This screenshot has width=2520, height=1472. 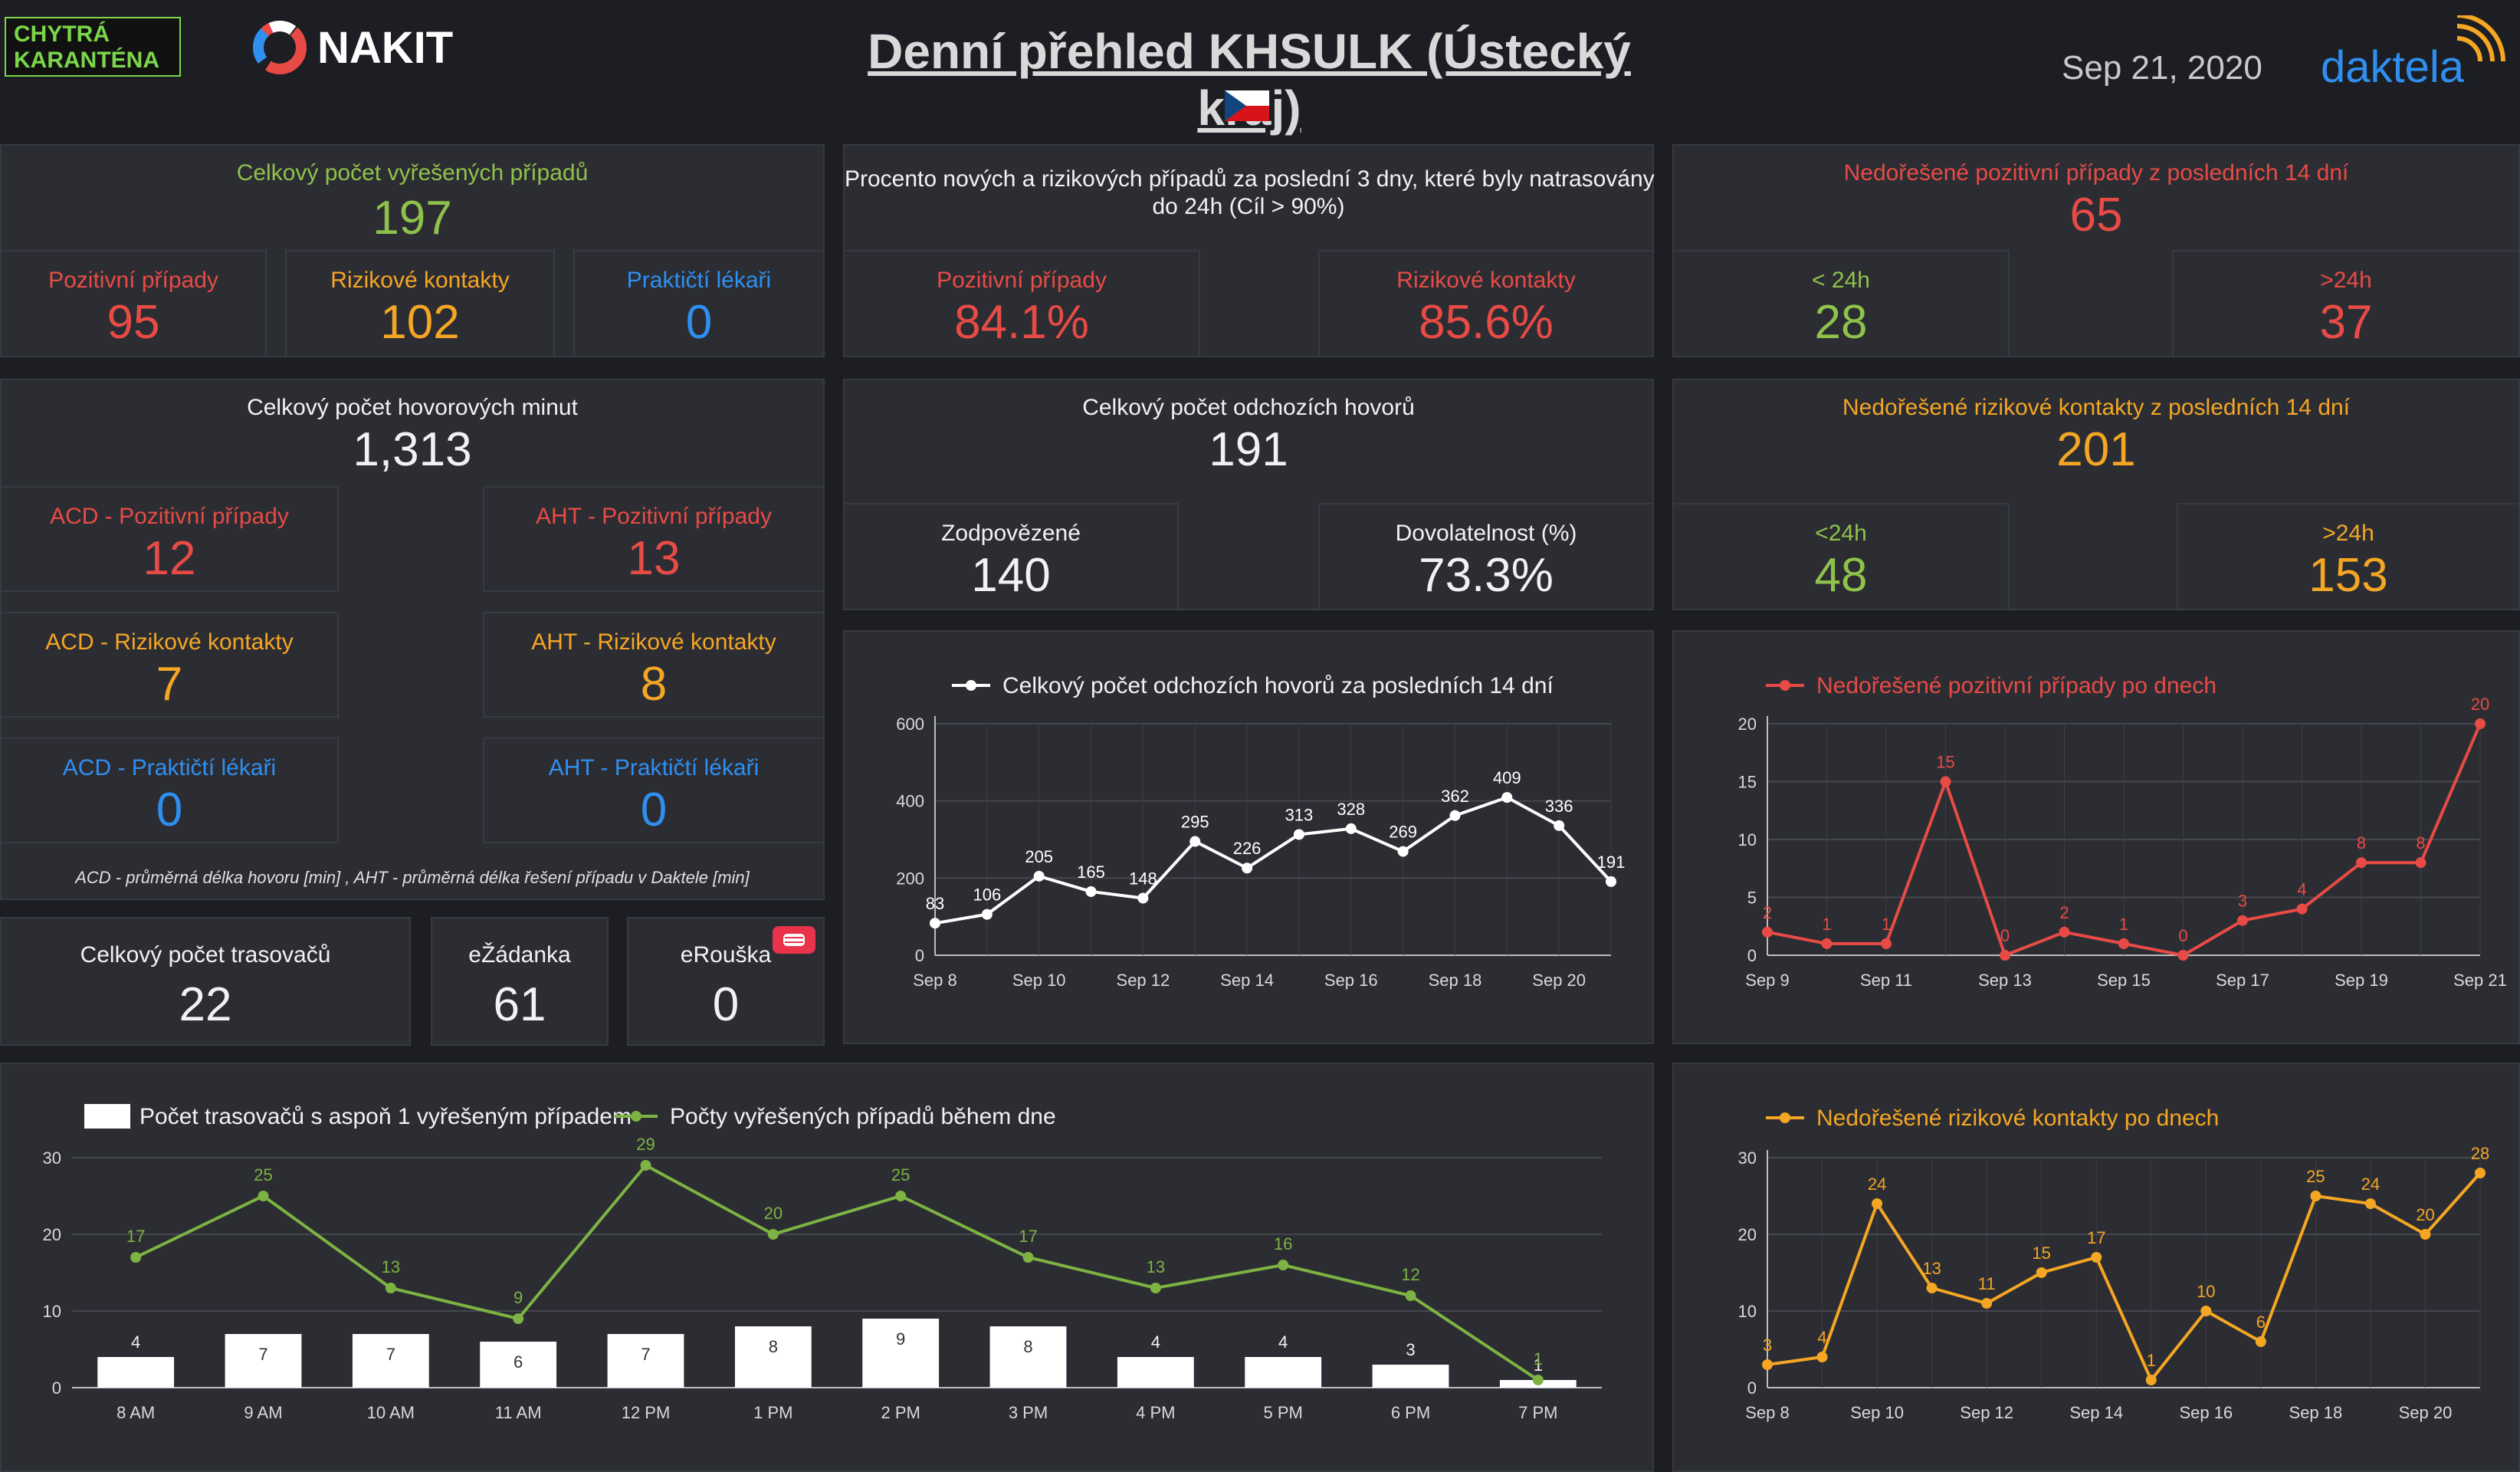 What do you see at coordinates (987, 895) in the screenshot?
I see `data-label: 106` at bounding box center [987, 895].